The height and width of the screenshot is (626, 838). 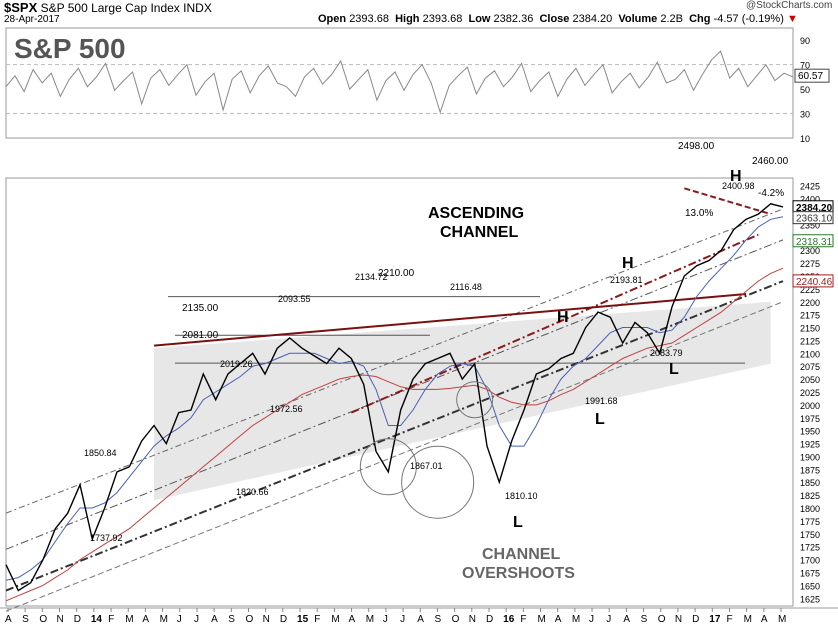 What do you see at coordinates (810, 200) in the screenshot?
I see `price-tick-label: 2400` at bounding box center [810, 200].